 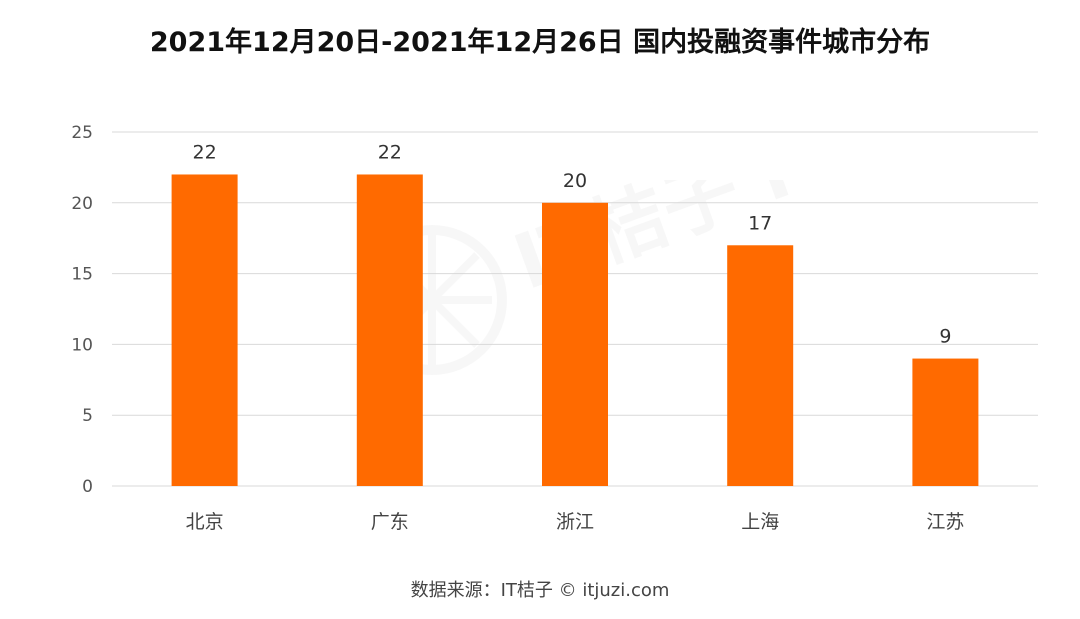 What do you see at coordinates (540, 590) in the screenshot?
I see `source-note: 数据来源：IT桔子 © itjuzi.com` at bounding box center [540, 590].